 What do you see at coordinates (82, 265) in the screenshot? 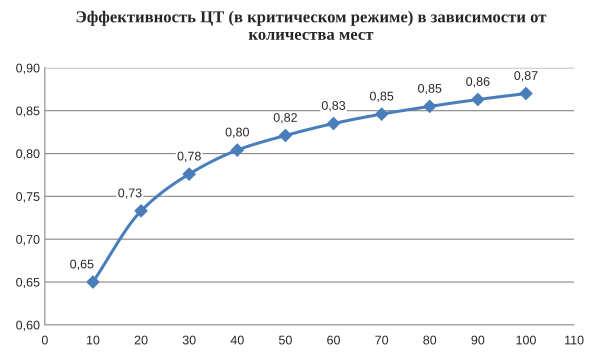
I see `data-label: 0,65` at bounding box center [82, 265].